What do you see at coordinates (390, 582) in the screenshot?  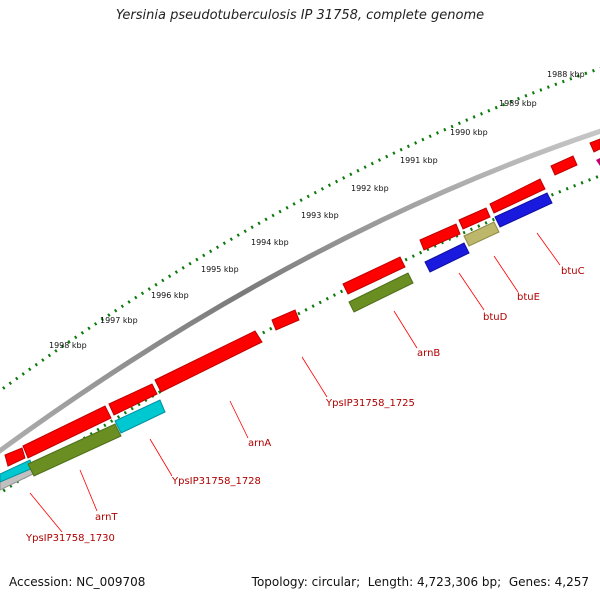 I see `length-label: Length:` at bounding box center [390, 582].